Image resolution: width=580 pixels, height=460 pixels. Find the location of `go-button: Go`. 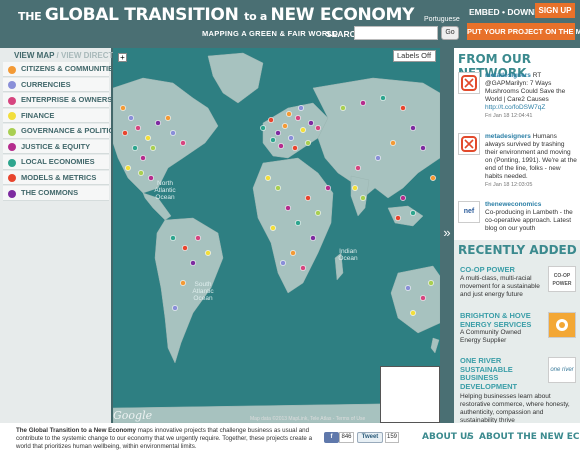

go-button: Go is located at coordinates (450, 33).